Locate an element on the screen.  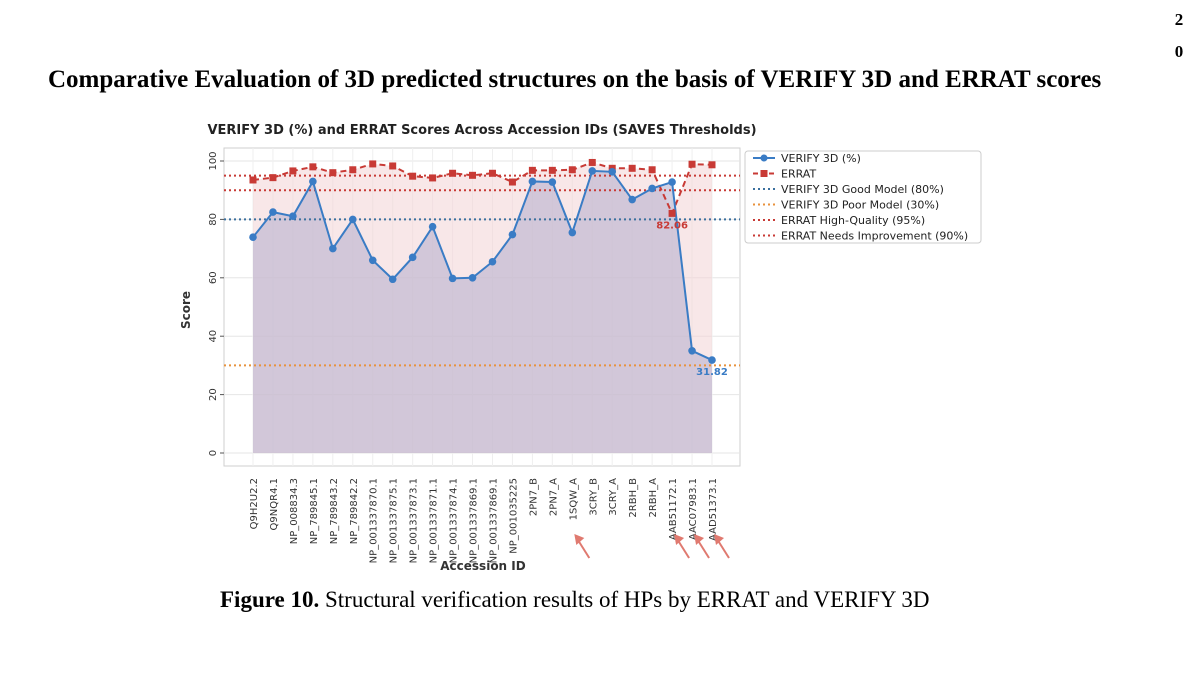
y-tick-label: 0 is located at coordinates (213, 453).